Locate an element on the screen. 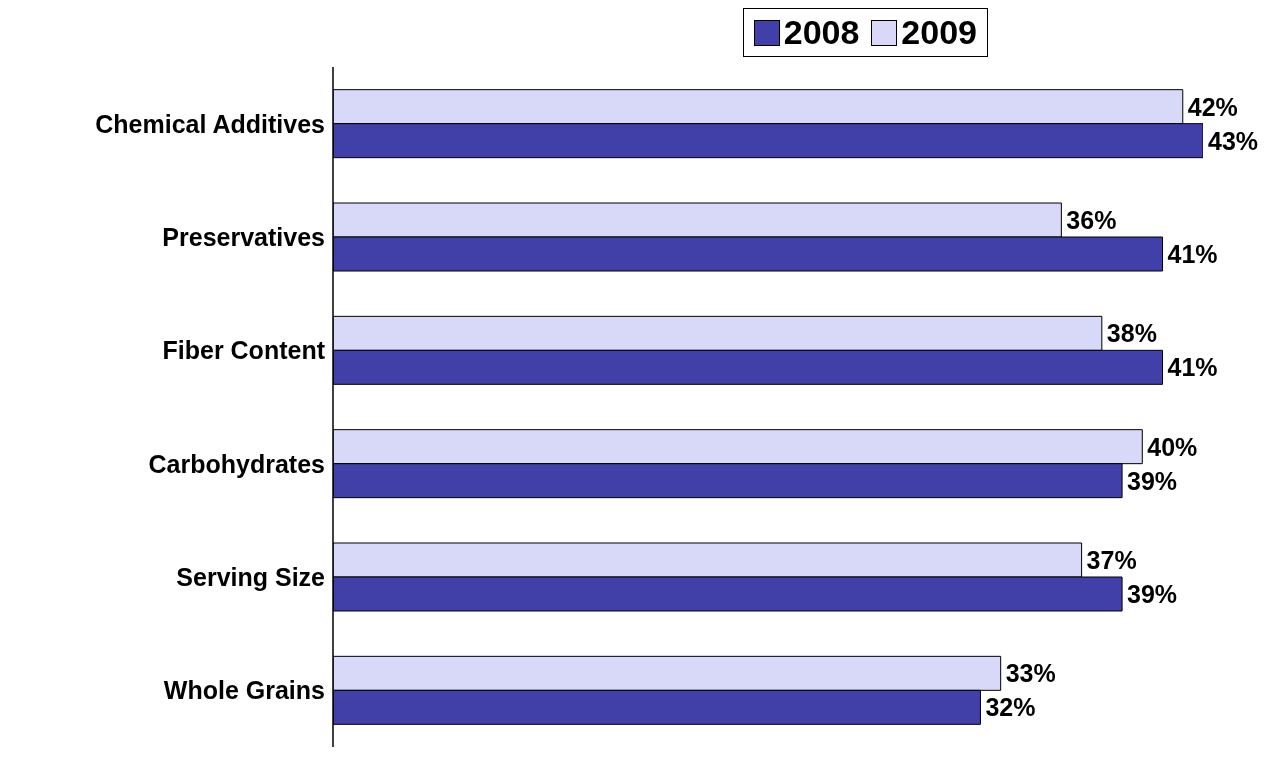 This screenshot has height=771, width=1283. y-tick-label: Whole Grains is located at coordinates (244, 690).